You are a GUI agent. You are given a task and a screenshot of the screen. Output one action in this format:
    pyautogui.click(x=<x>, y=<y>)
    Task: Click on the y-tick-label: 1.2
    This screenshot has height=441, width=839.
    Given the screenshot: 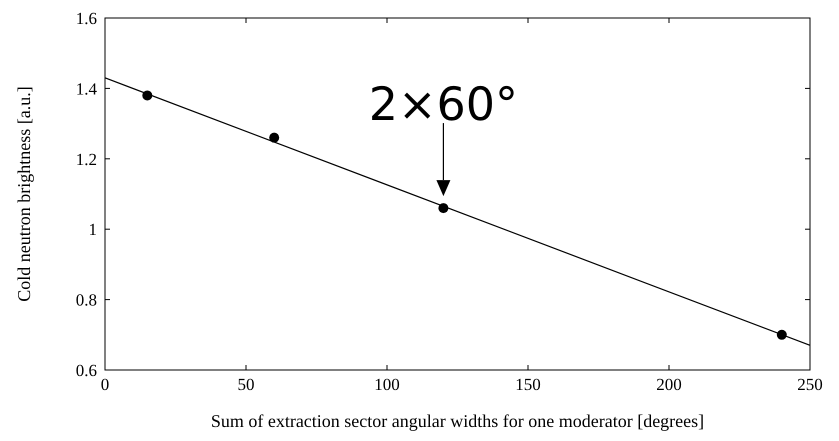 What is the action you would take?
    pyautogui.click(x=86, y=159)
    